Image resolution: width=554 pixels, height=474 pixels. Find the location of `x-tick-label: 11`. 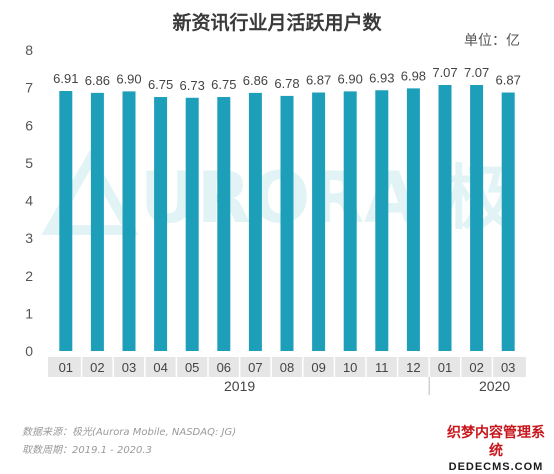

x-tick-label: 11 is located at coordinates (382, 367).